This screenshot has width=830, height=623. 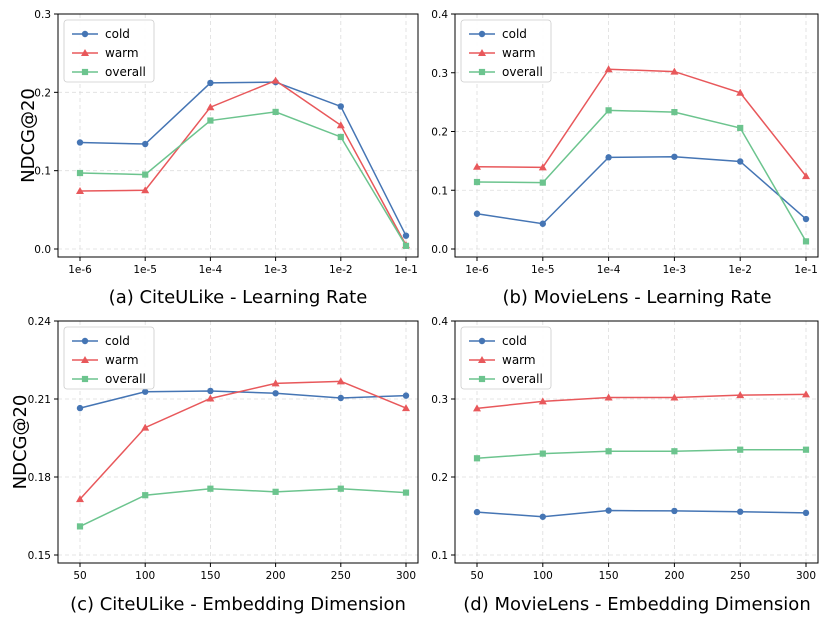 I want to click on legend-entry-warm: warm, so click(x=502, y=360).